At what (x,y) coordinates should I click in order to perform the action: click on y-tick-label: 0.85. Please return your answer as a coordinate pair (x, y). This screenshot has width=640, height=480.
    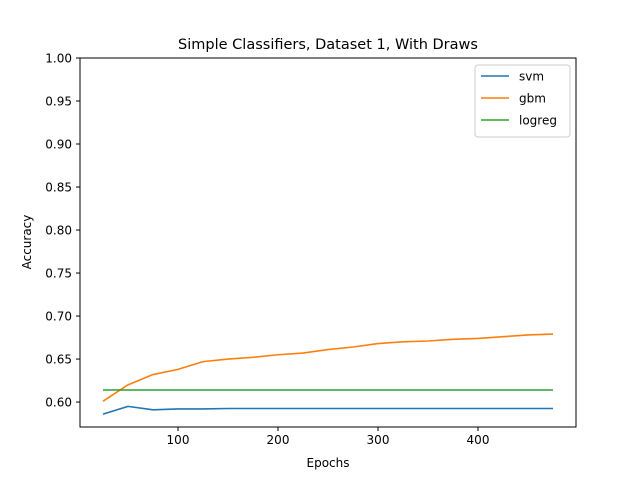
    Looking at the image, I should click on (58, 188).